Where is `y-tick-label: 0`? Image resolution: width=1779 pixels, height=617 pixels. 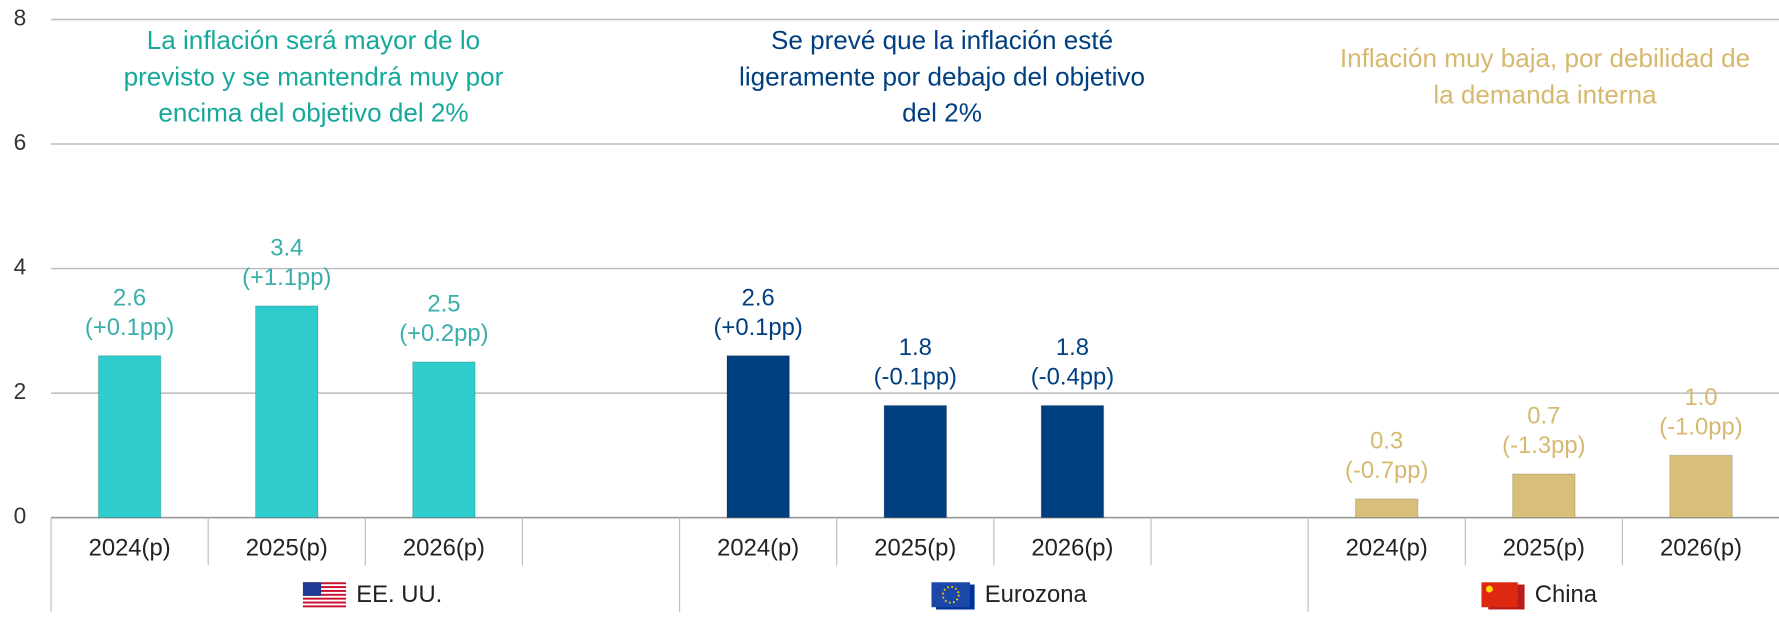
y-tick-label: 0 is located at coordinates (20, 516).